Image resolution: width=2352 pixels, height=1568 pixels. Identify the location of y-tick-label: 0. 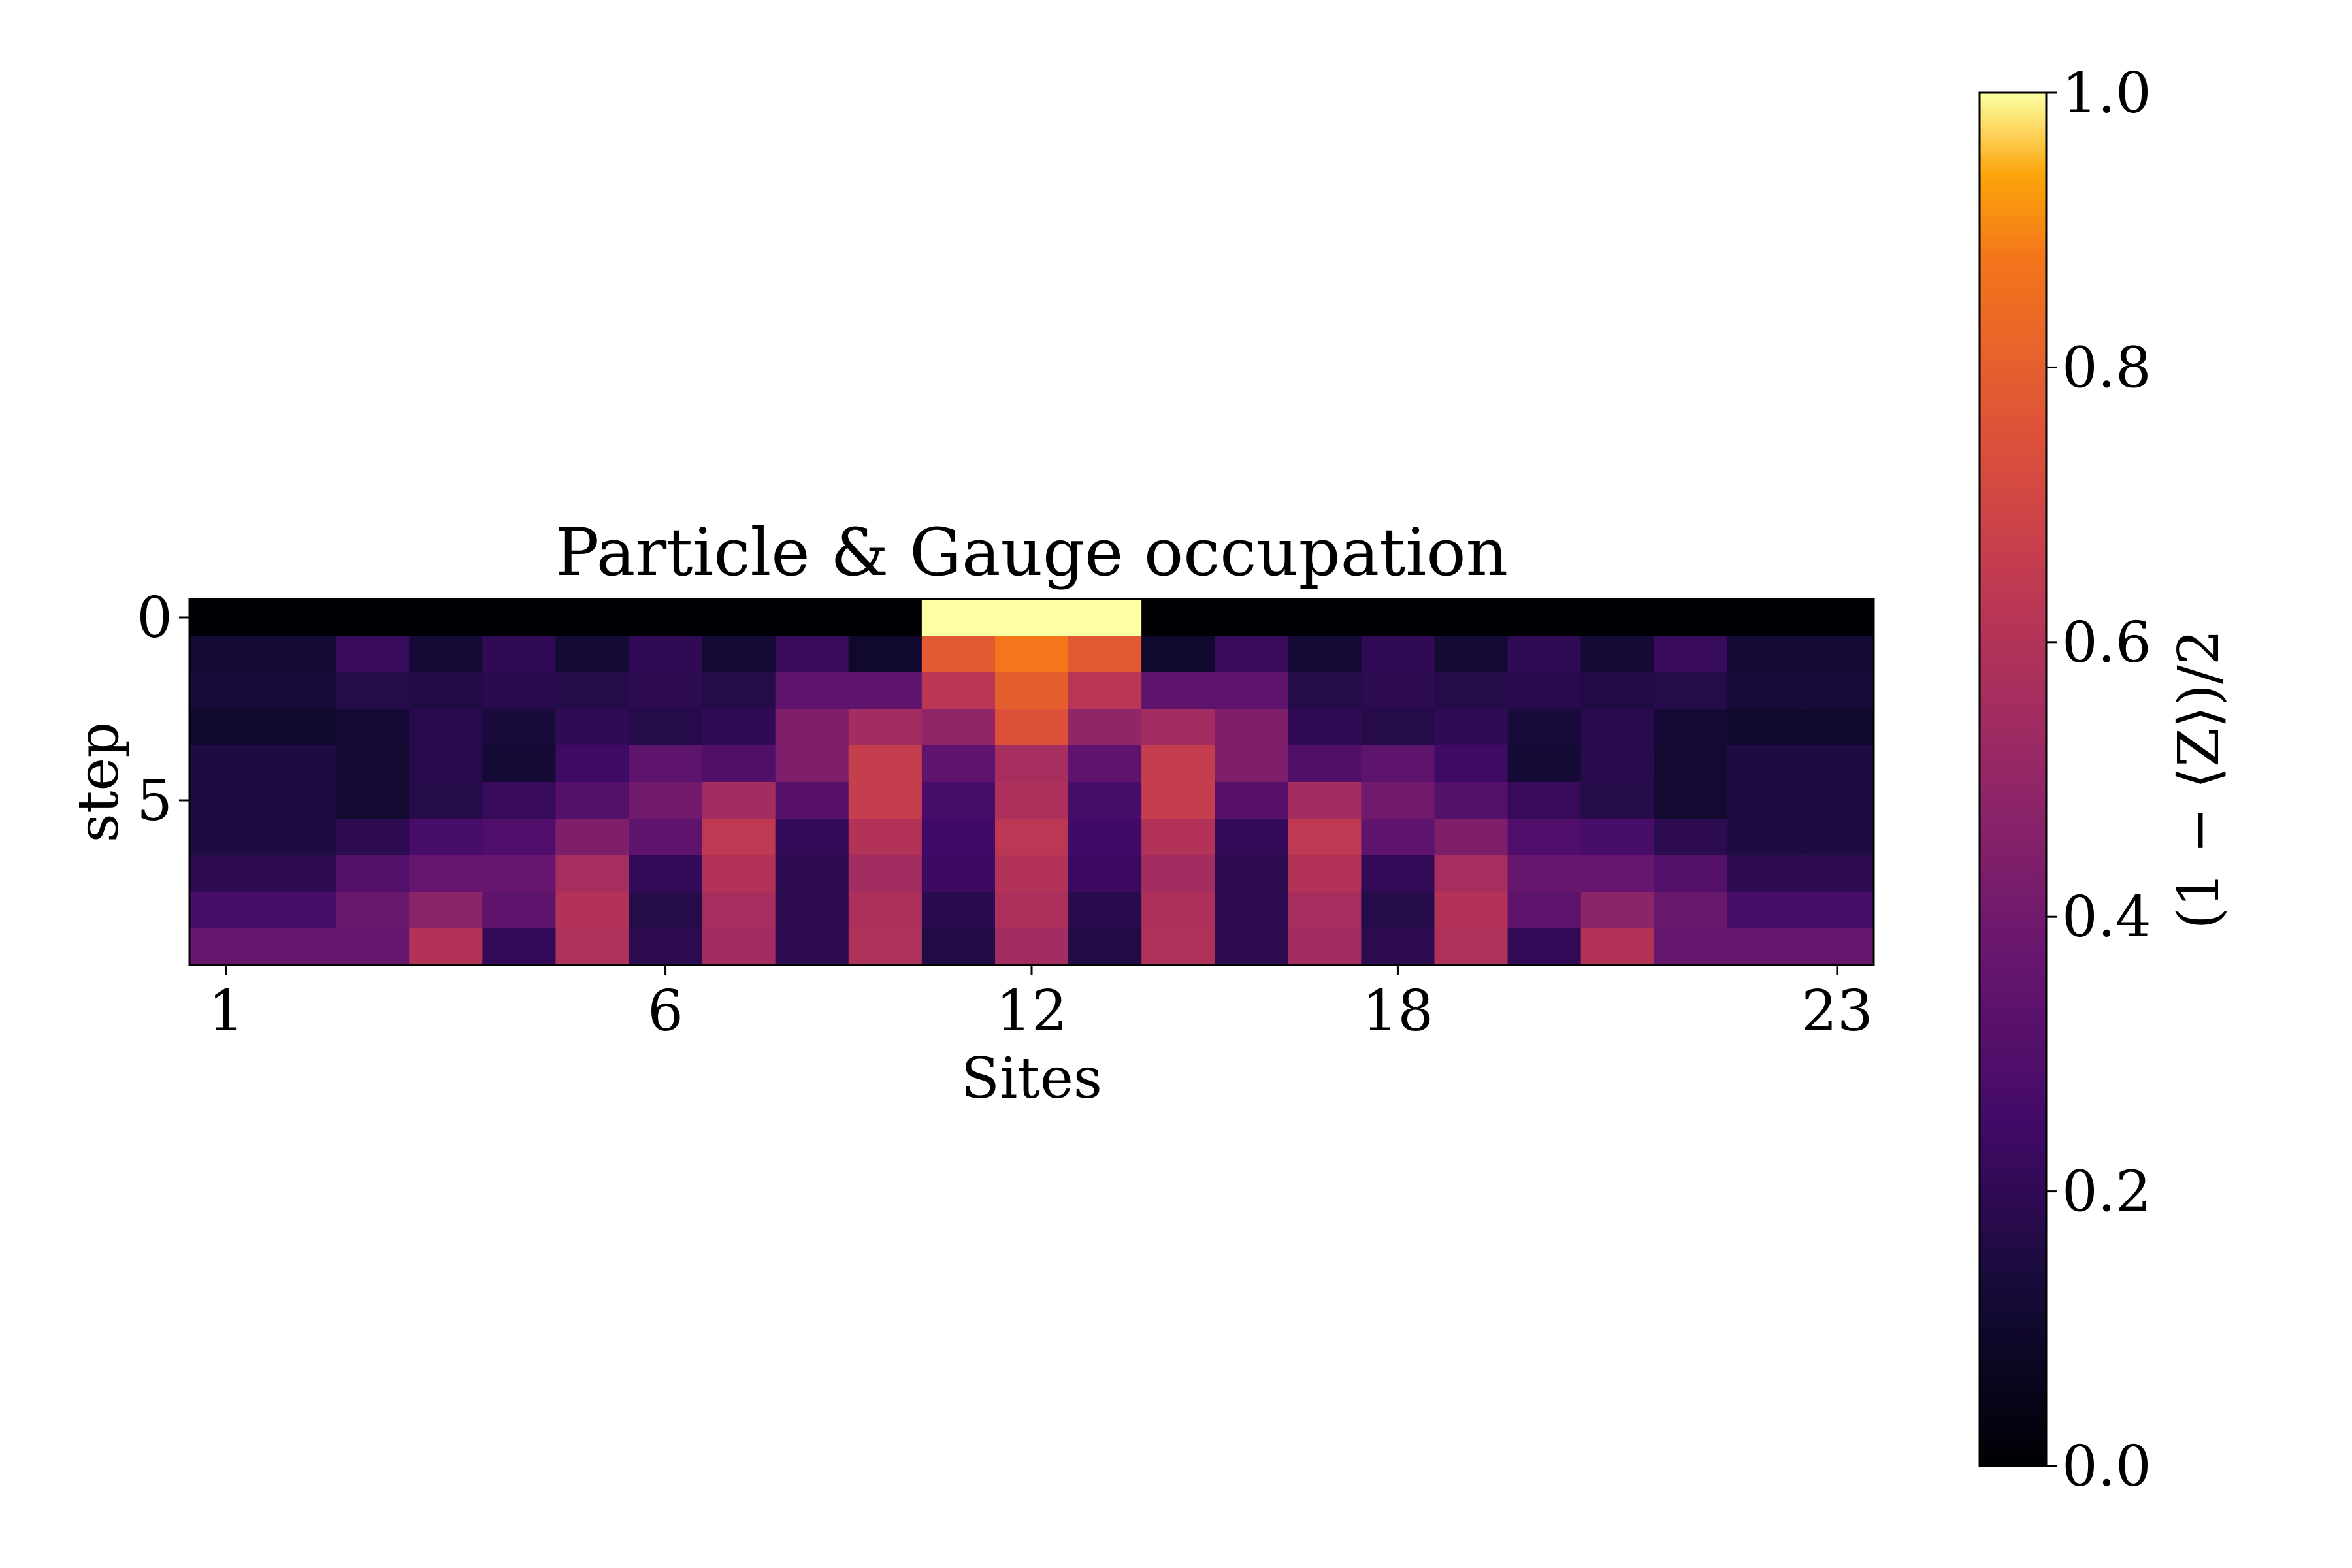
(154, 618).